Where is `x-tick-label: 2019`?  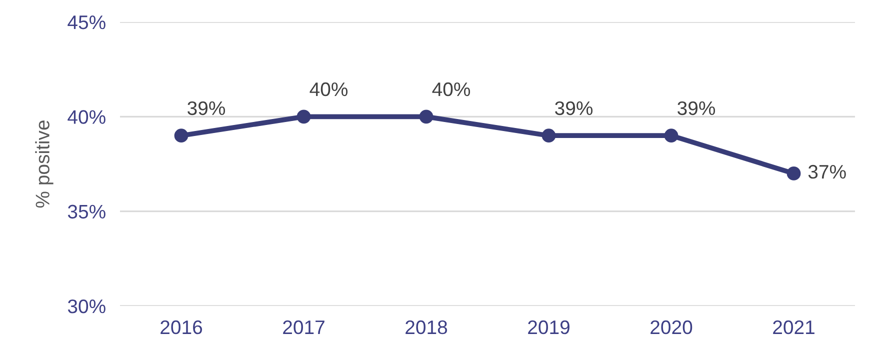 x-tick-label: 2019 is located at coordinates (549, 327).